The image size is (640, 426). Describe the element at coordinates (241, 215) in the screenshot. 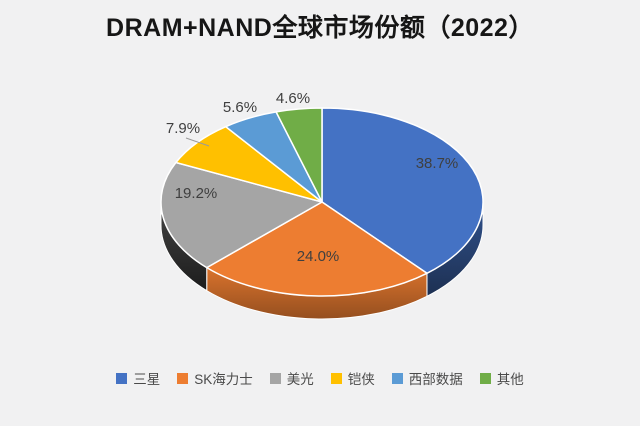

I see `pie-slice-micron` at that location.